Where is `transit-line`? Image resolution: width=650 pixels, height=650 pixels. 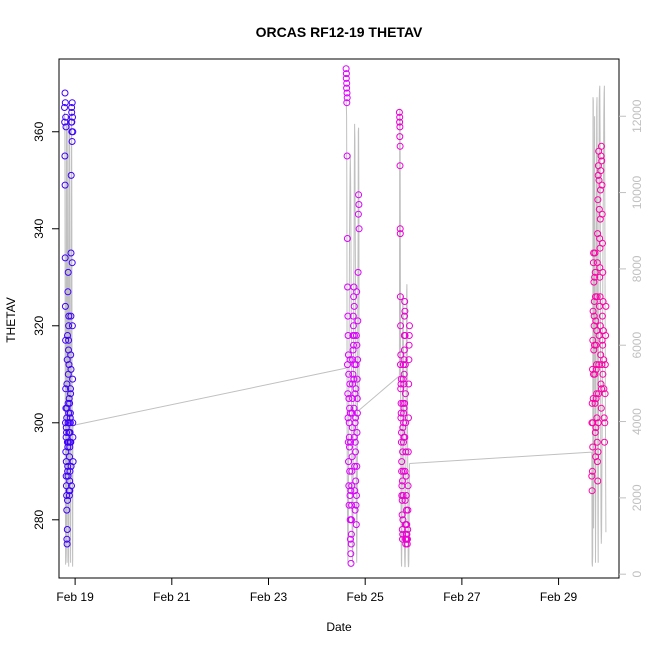 transit-line is located at coordinates (379, 393).